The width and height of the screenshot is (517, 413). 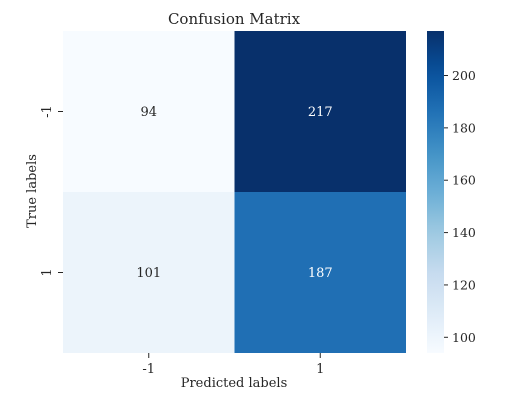 I want to click on x-axis-ticks: -1 1, so click(x=233, y=365).